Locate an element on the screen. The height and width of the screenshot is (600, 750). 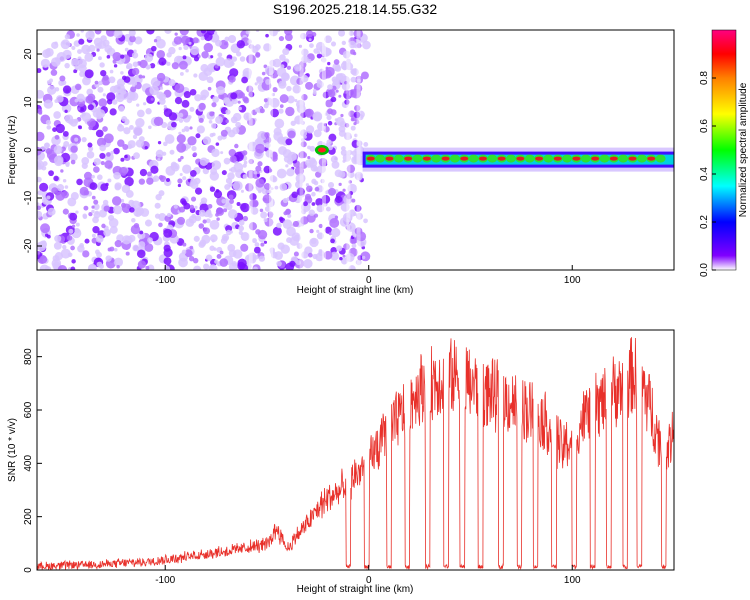
snr-x-ticks: -100 0 100 is located at coordinates (368, 575).